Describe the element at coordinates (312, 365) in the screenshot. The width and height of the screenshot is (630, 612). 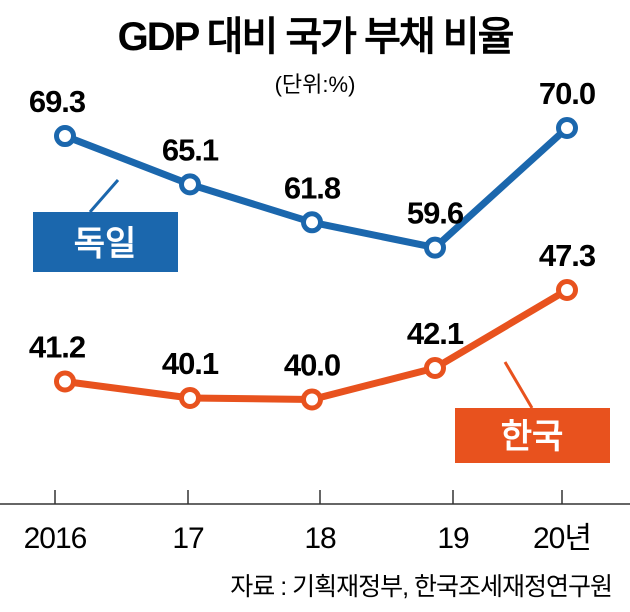
I see `data-label: 40.0` at that location.